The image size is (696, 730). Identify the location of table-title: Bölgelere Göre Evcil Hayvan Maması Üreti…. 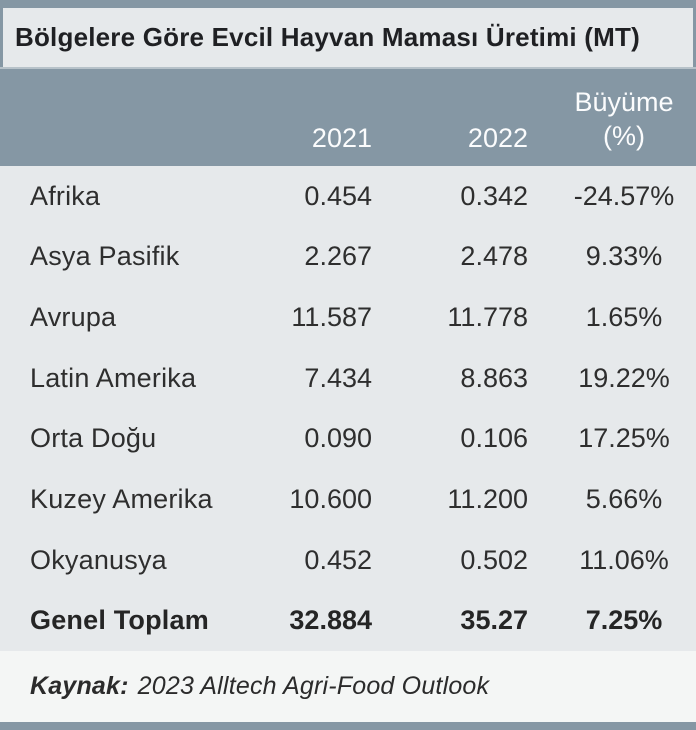
(327, 37).